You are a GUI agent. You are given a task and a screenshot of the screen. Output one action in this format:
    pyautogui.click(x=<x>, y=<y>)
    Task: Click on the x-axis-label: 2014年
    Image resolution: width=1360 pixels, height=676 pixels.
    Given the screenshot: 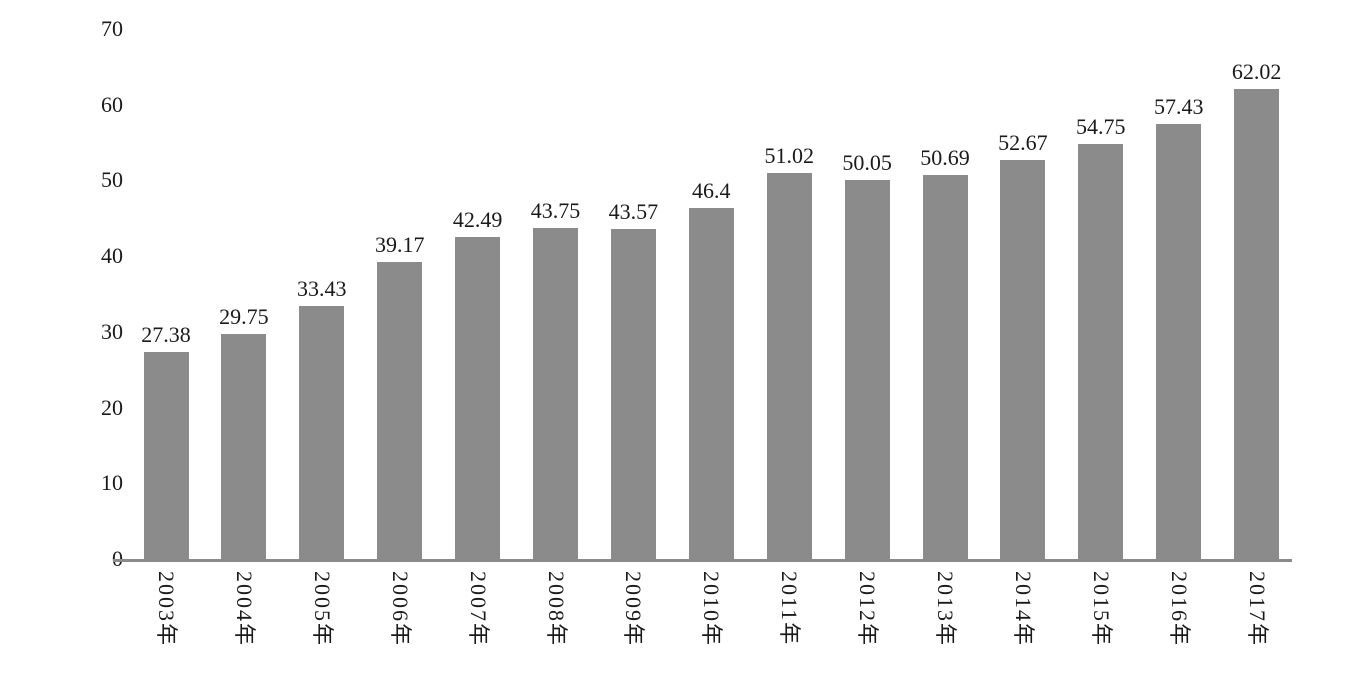 What is the action you would take?
    pyautogui.click(x=1023, y=609)
    